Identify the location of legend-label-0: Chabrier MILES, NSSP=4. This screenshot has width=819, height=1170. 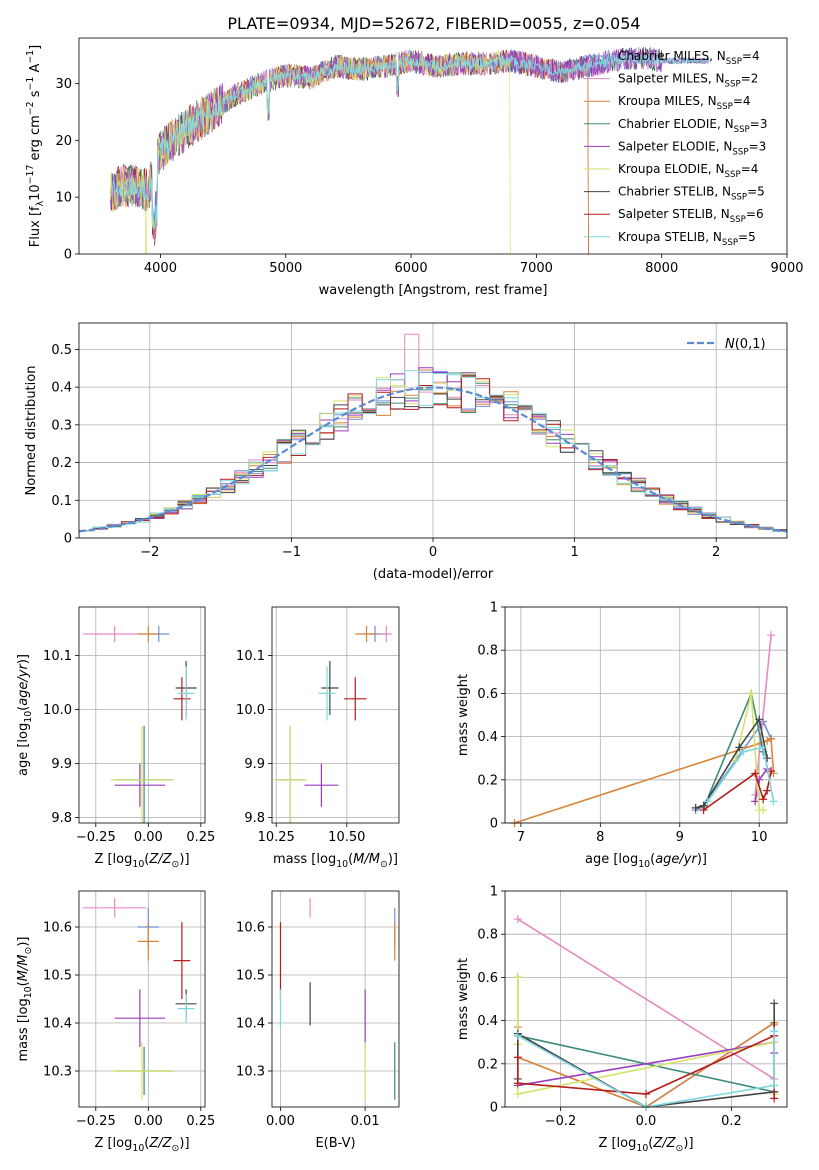
(689, 58).